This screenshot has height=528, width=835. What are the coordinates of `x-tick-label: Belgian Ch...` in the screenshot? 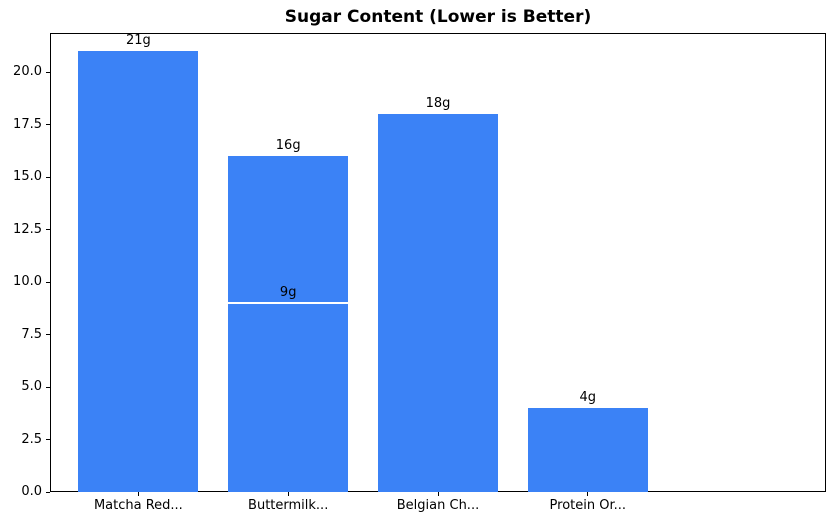 It's located at (438, 505).